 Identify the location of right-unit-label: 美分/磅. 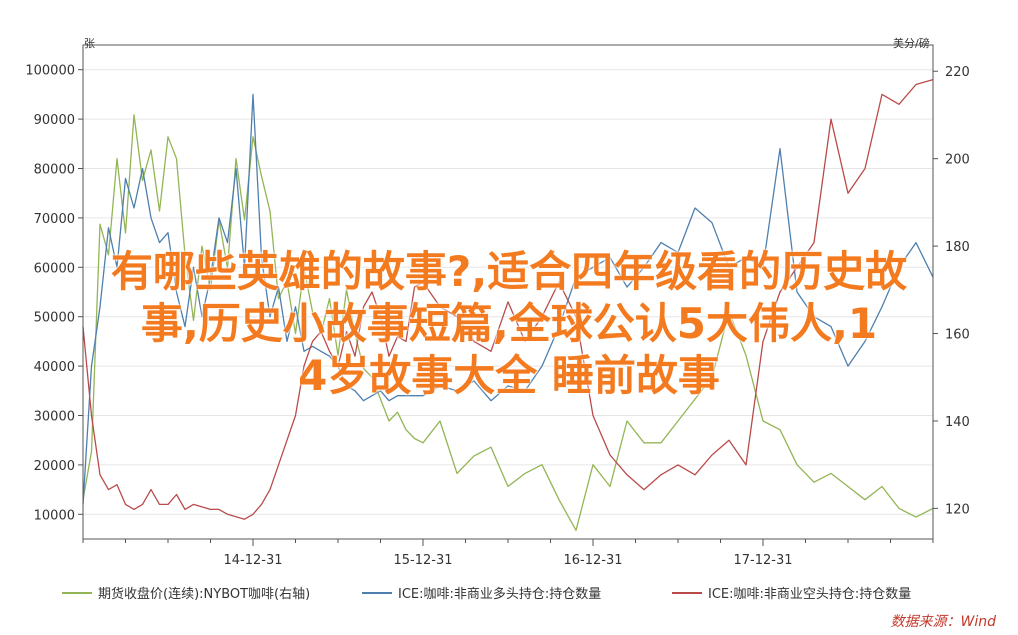
(911, 43).